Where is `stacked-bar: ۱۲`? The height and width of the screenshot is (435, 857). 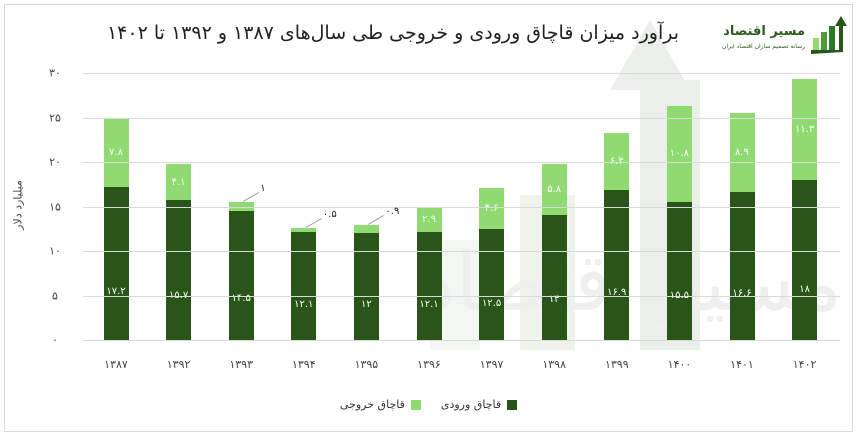
stacked-bar: ۱۲ is located at coordinates (366, 282).